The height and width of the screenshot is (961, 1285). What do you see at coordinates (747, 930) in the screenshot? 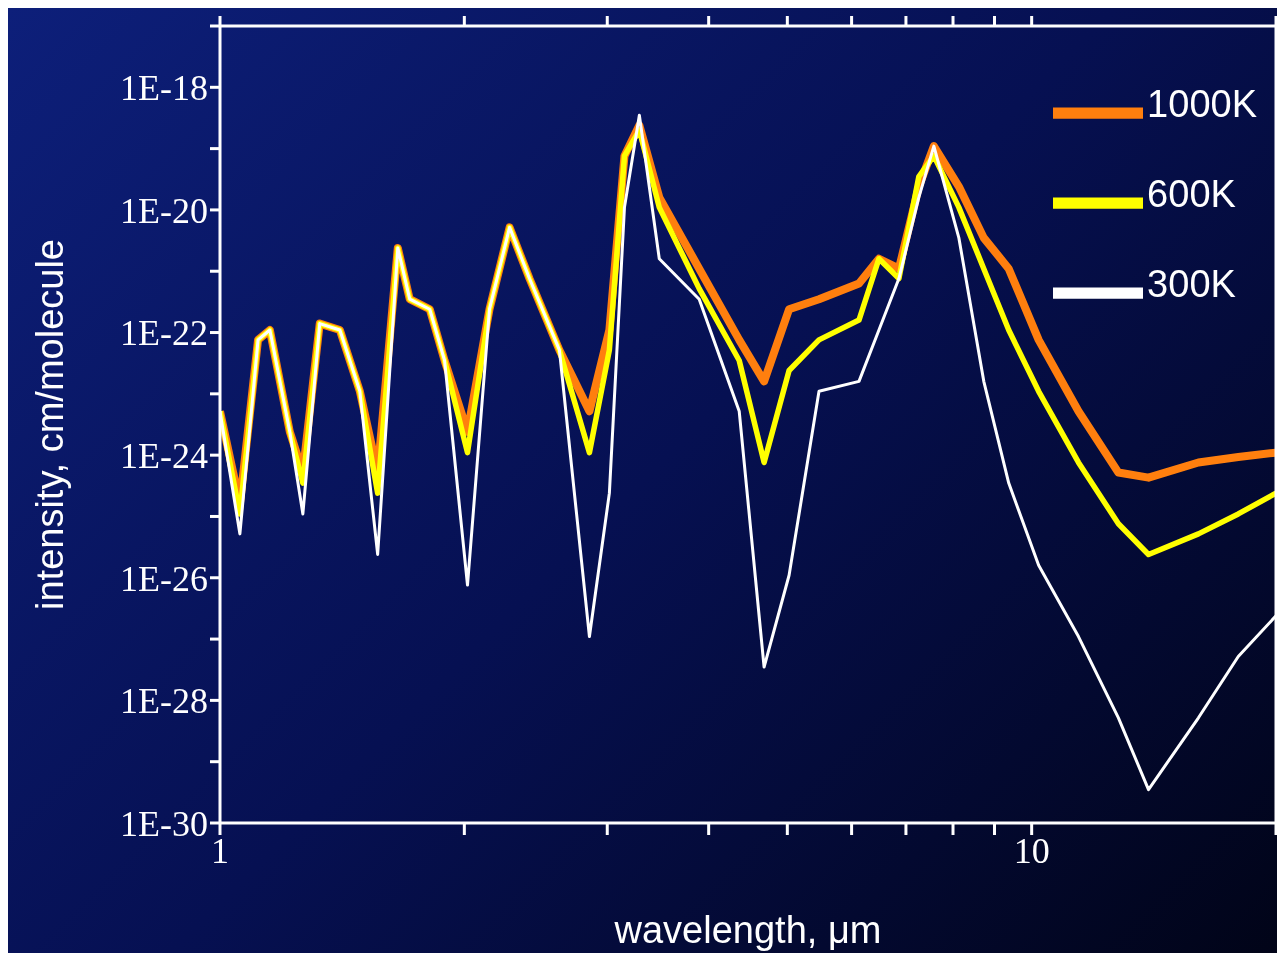
I see `x-axis-title: wavelength, μm` at bounding box center [747, 930].